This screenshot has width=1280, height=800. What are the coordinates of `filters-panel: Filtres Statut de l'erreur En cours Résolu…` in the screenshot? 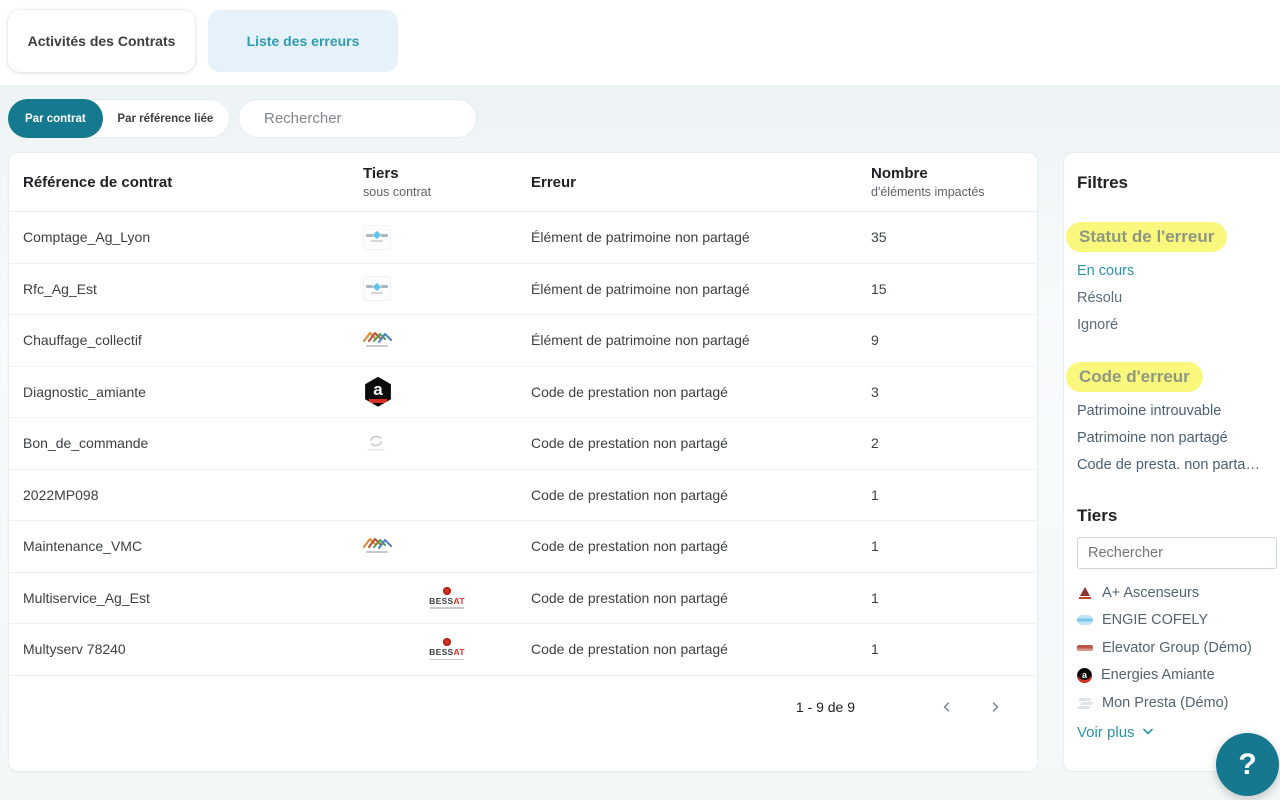 It's located at (1171, 462).